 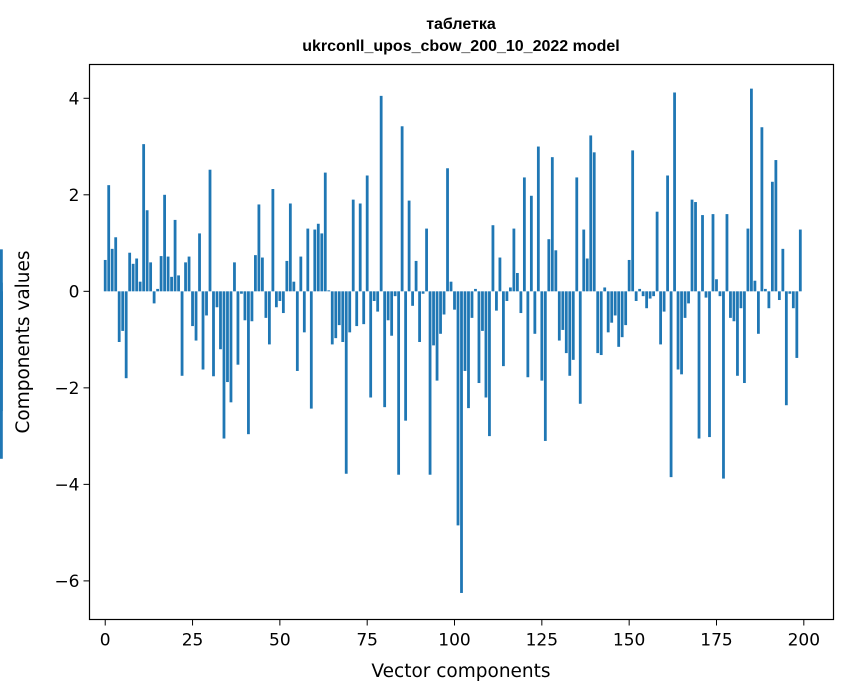 I want to click on x-tick-label: 75, so click(x=367, y=641).